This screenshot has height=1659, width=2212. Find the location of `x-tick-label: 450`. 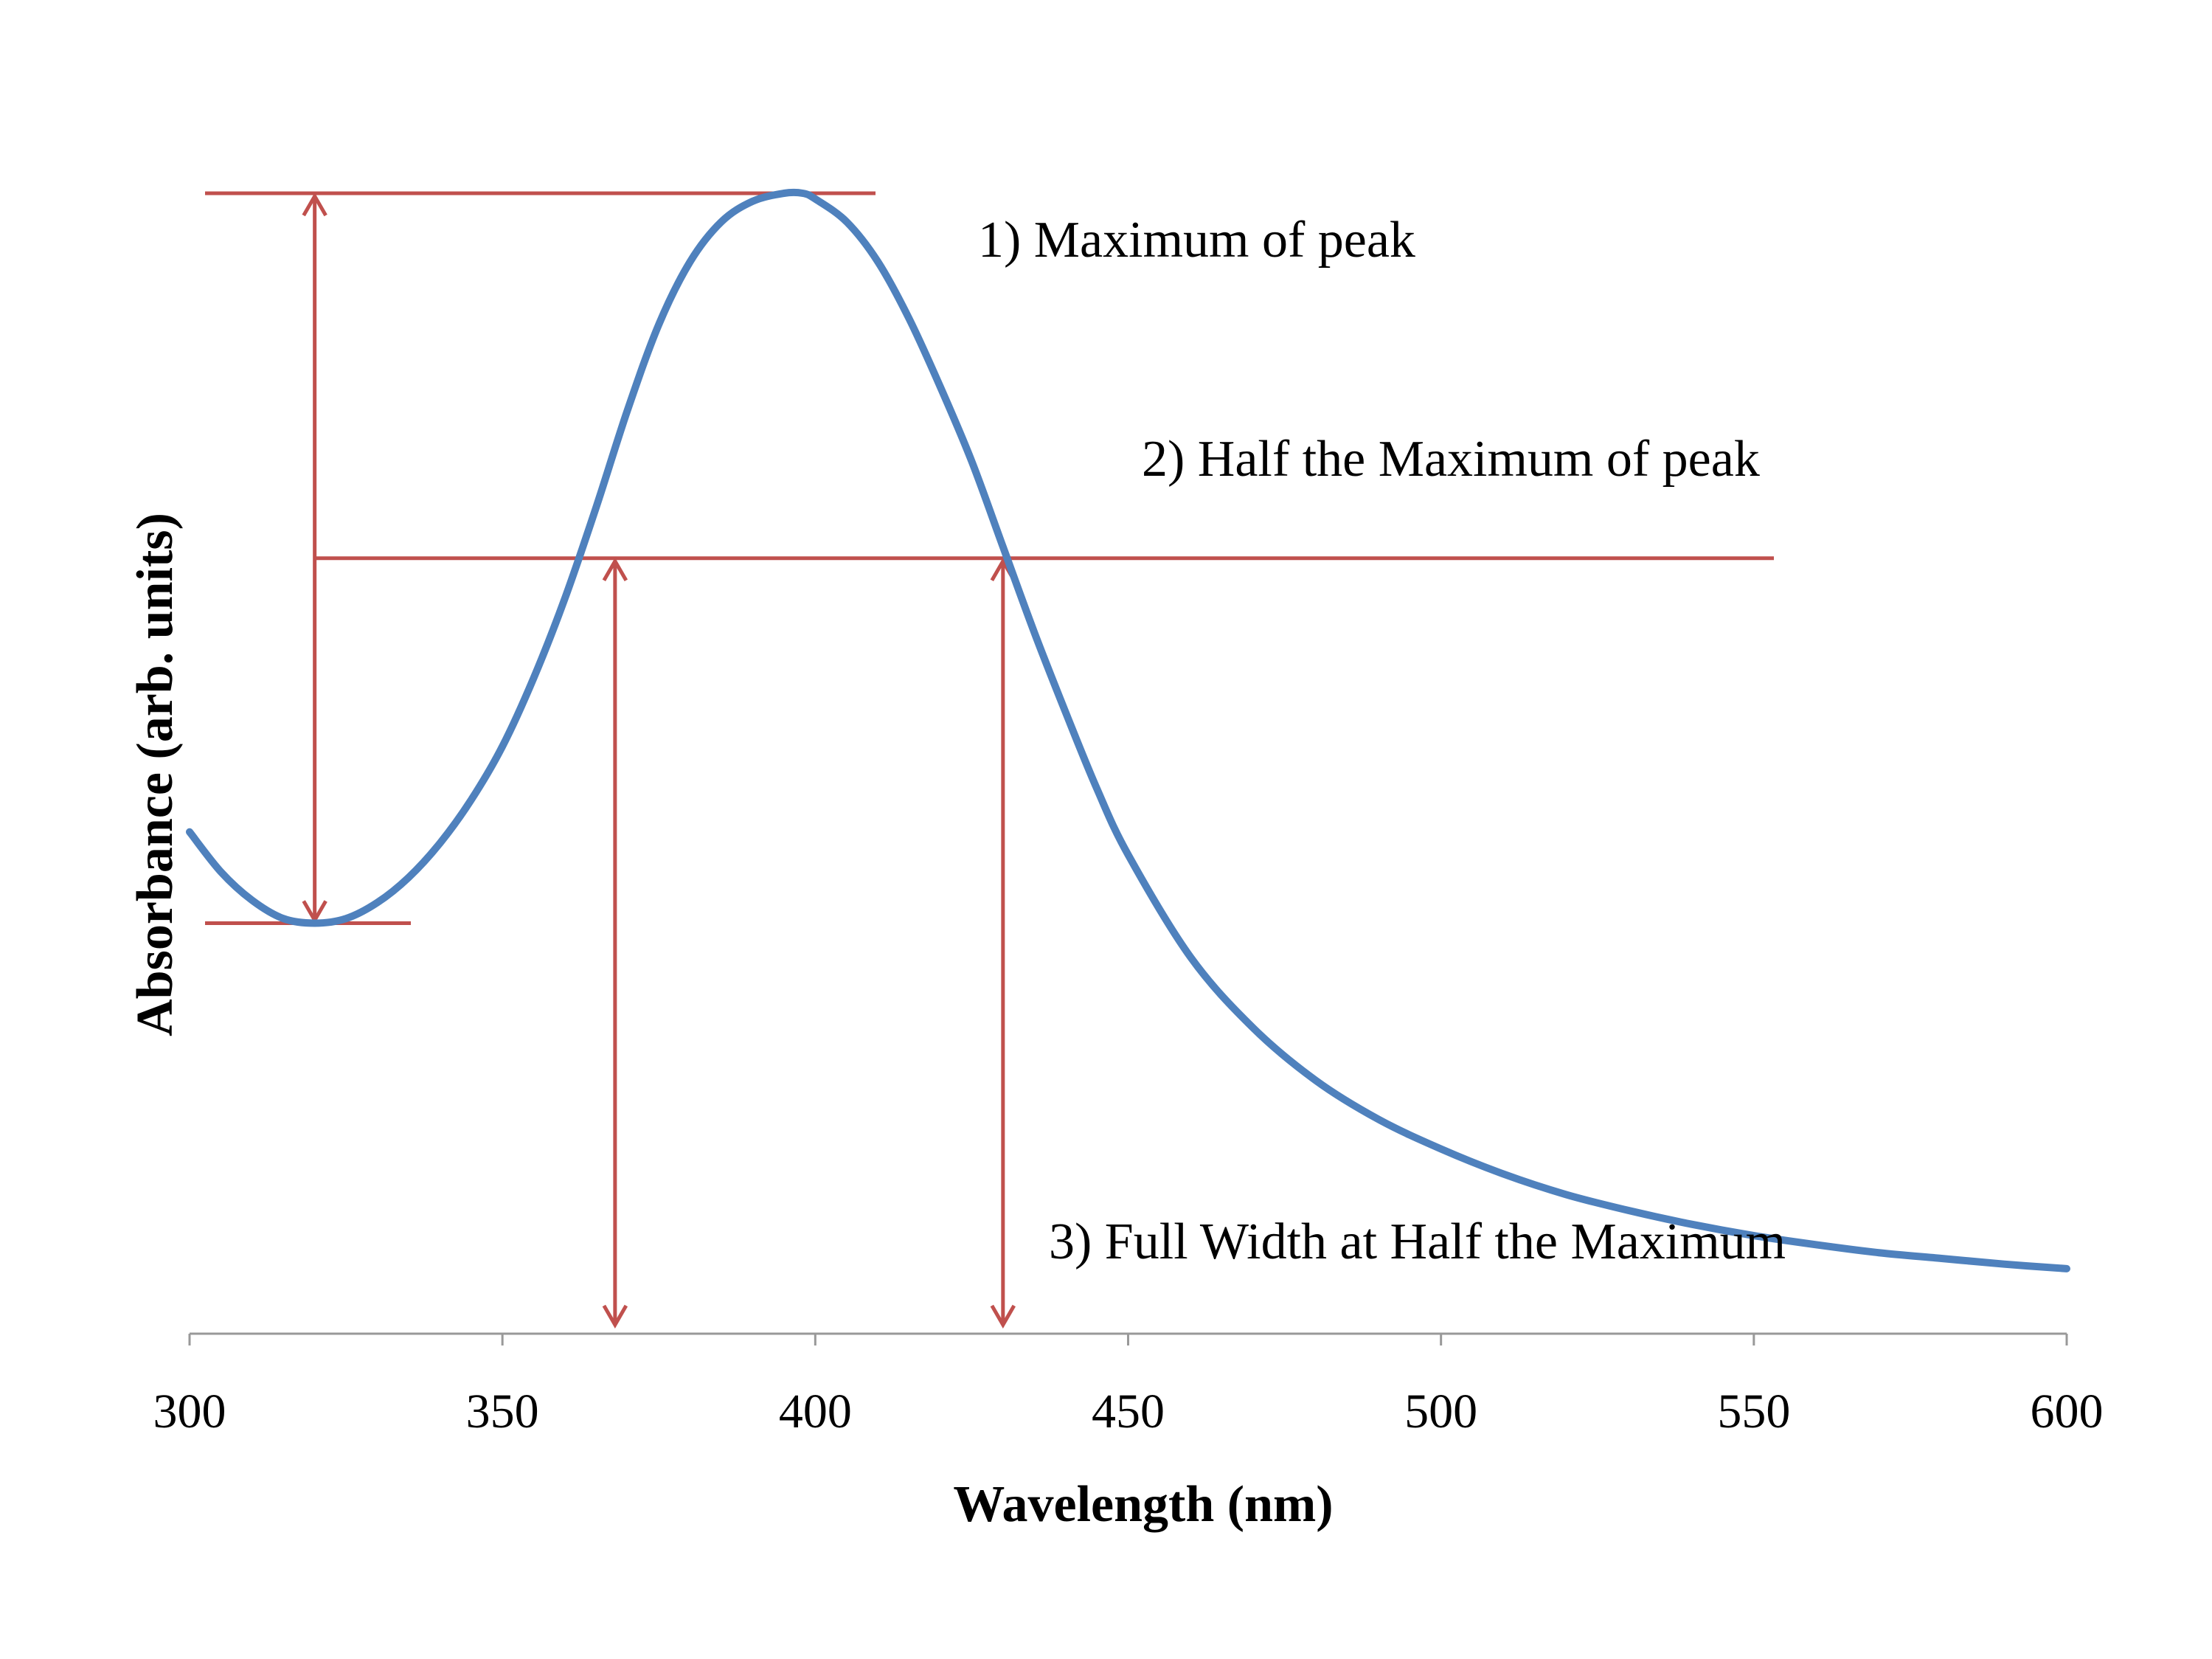

x-tick-label: 450 is located at coordinates (1128, 1411).